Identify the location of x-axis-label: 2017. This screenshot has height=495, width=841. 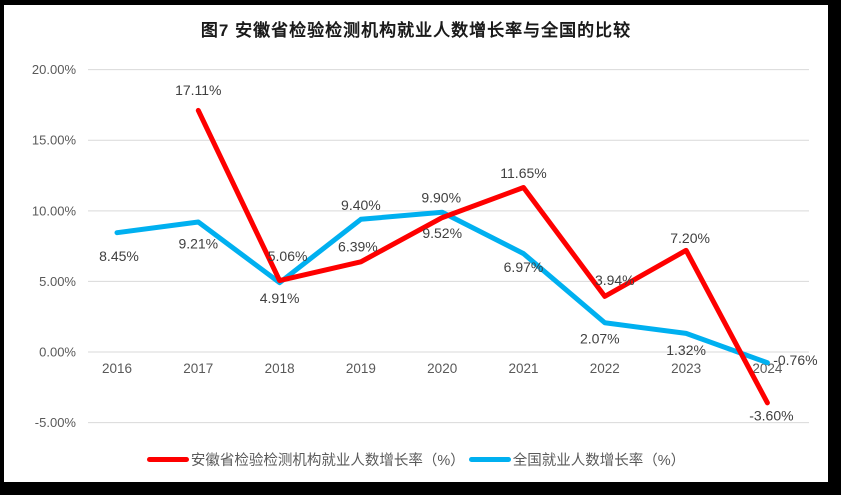
(198, 368).